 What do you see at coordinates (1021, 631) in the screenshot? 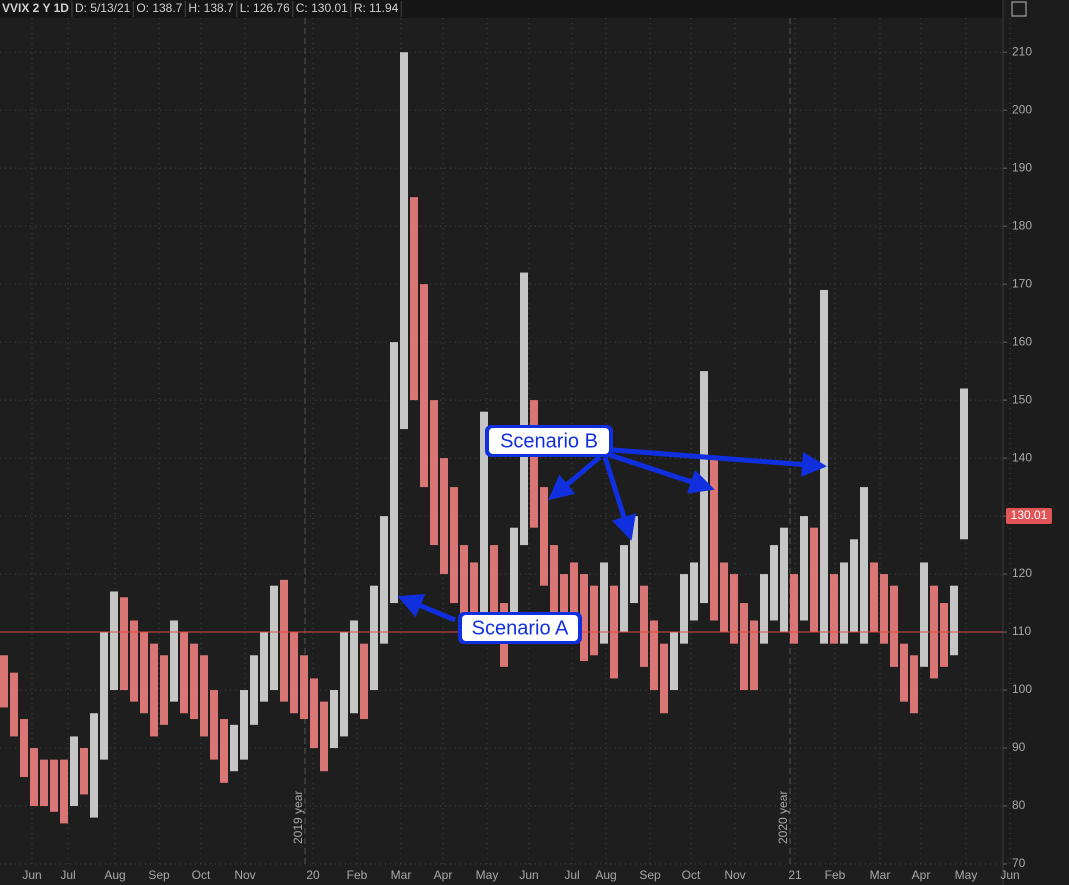
I see `y-tick-label: 110` at bounding box center [1021, 631].